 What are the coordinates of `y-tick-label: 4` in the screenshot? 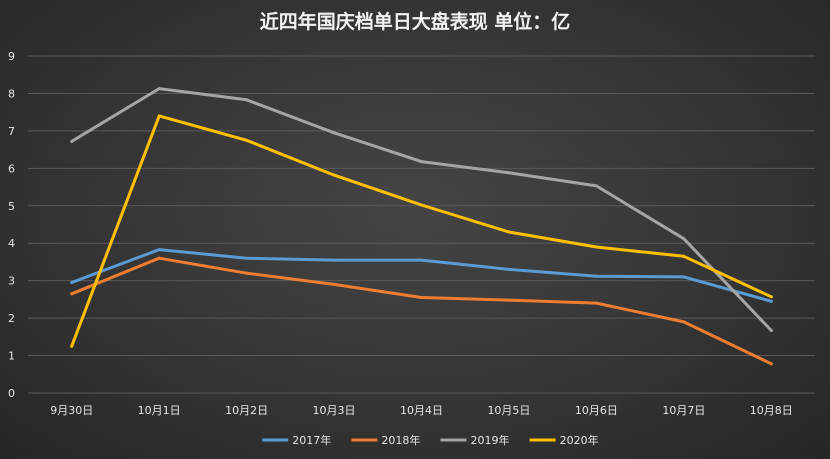 It's located at (11, 243).